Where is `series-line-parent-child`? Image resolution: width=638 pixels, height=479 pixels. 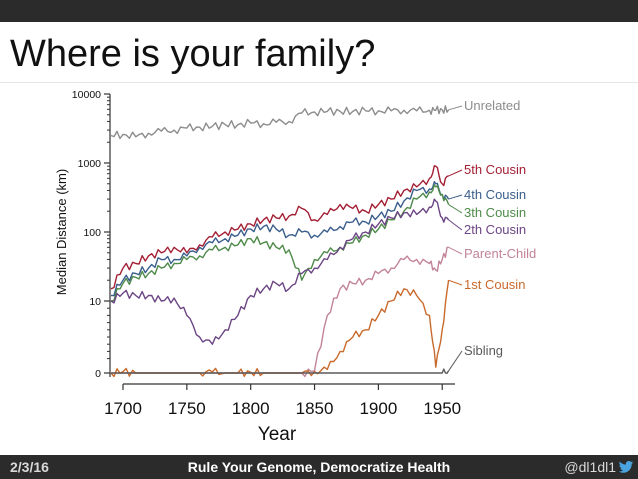
series-line-parent-child is located at coordinates (280, 312).